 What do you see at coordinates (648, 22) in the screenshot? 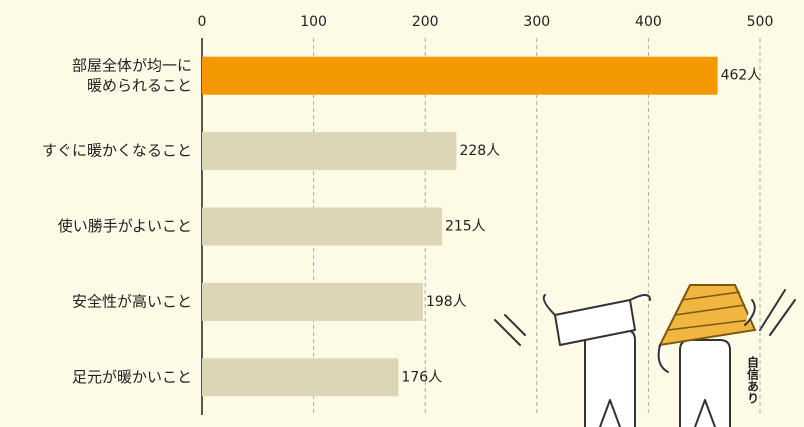
I see `x-tick-label: 400` at bounding box center [648, 22].